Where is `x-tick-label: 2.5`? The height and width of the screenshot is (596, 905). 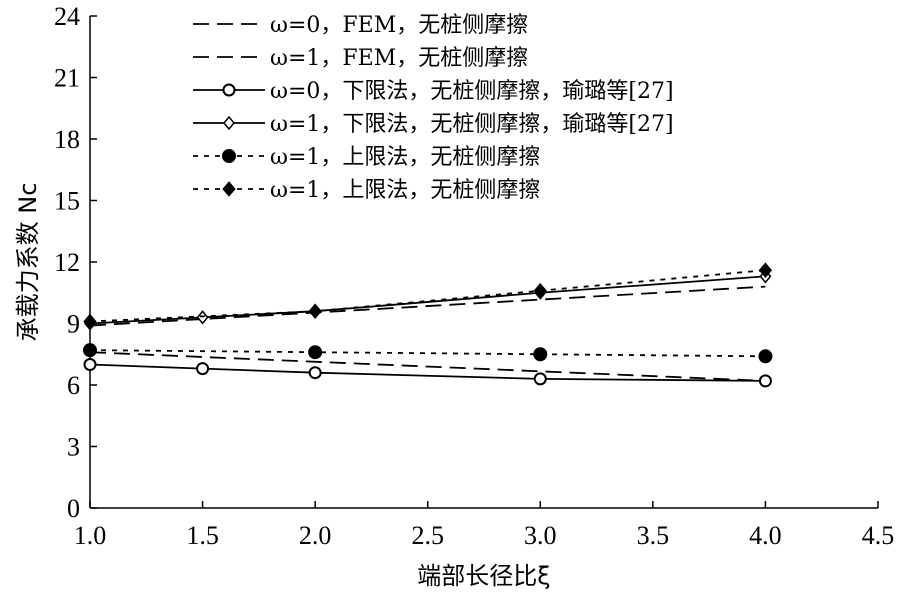 x-tick-label: 2.5 is located at coordinates (427, 535).